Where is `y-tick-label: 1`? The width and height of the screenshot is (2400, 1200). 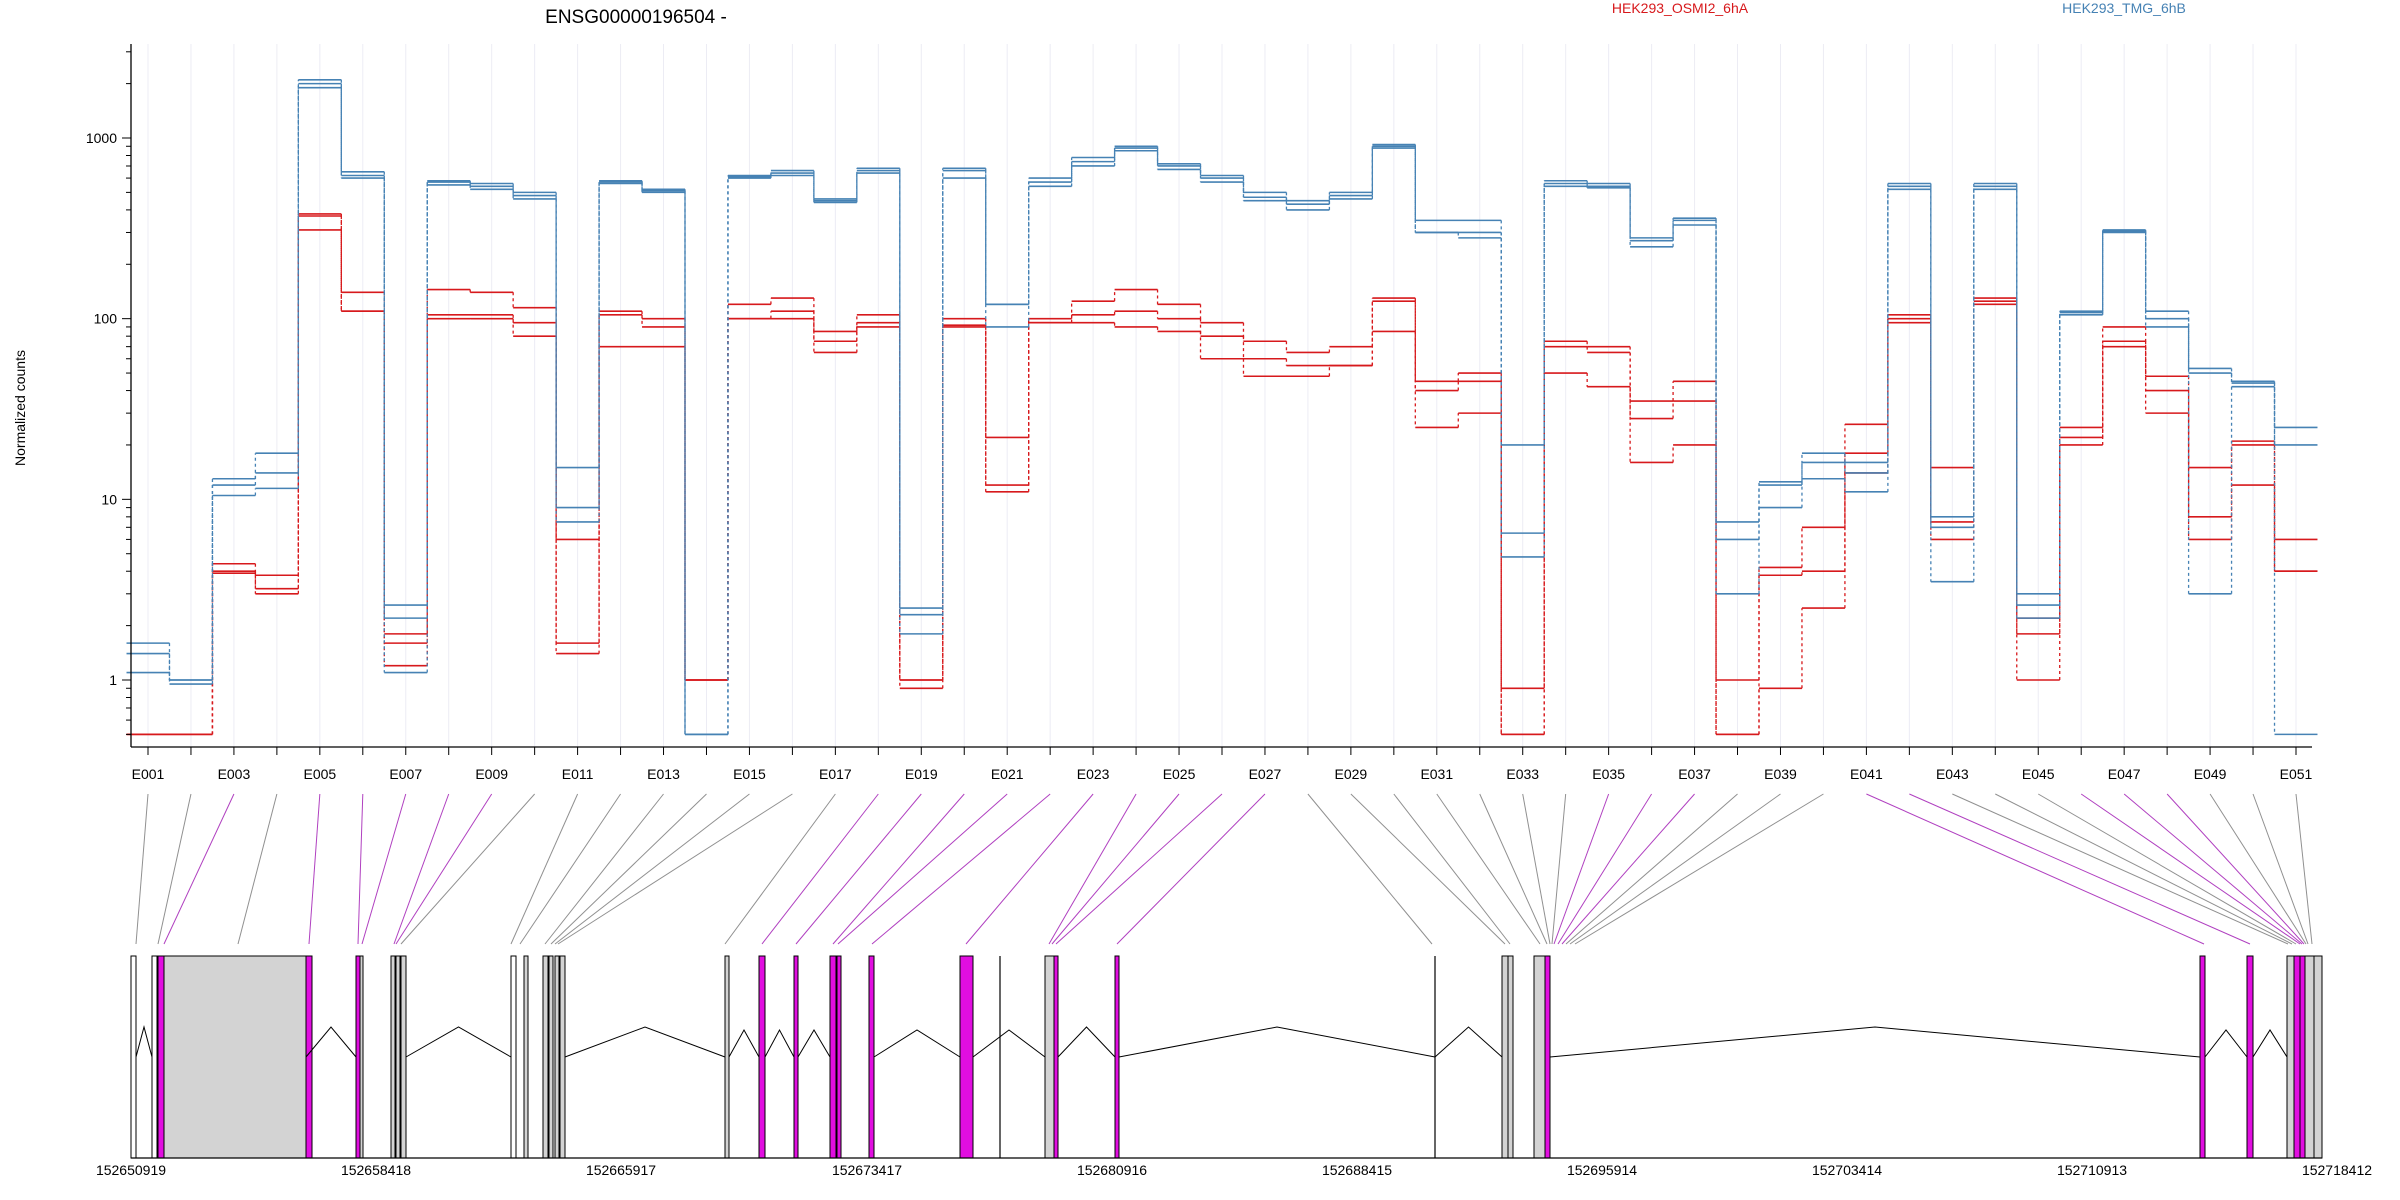 y-tick-label: 1 is located at coordinates (113, 680).